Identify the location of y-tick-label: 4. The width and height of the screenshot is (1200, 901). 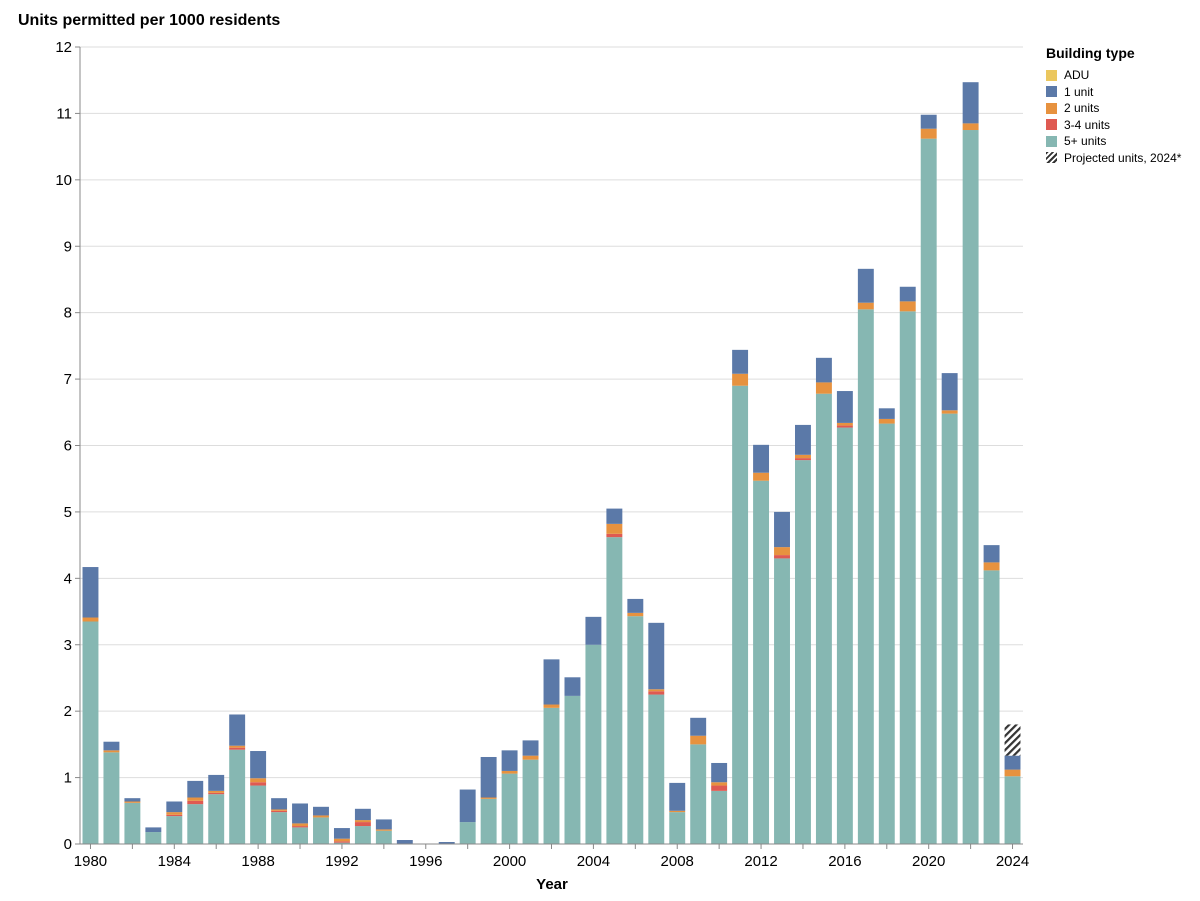
(68, 578).